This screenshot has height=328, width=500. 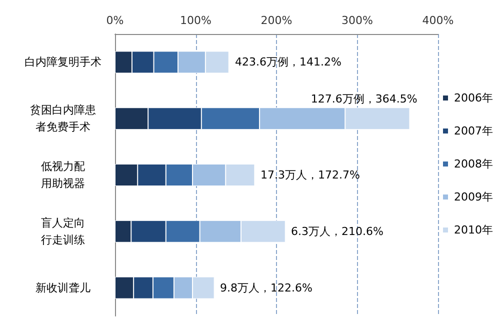 I want to click on legend-label: 2009年, so click(x=474, y=197).